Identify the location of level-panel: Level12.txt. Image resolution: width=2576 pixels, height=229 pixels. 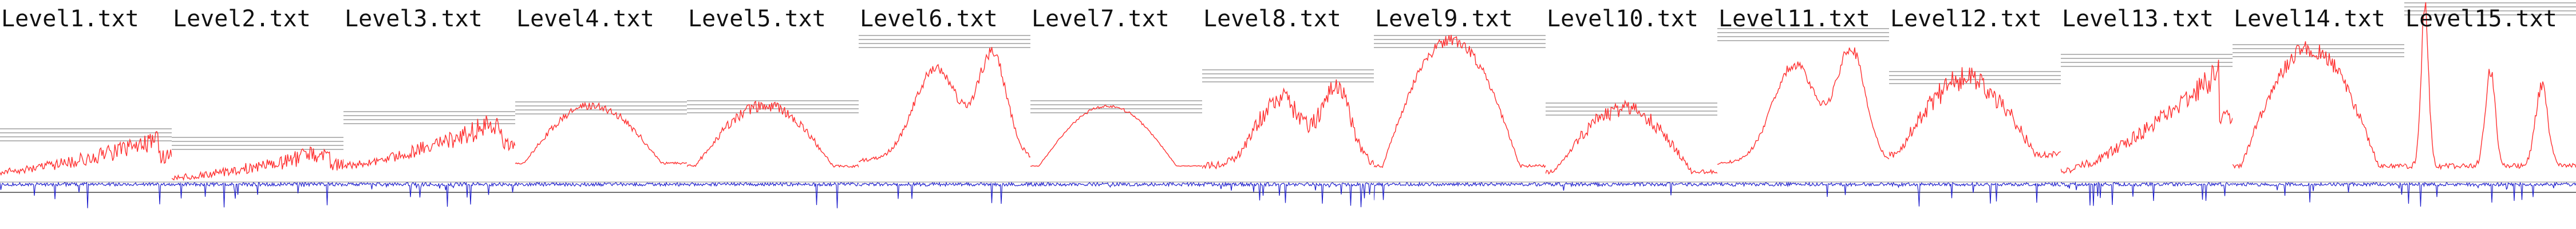
(1975, 114).